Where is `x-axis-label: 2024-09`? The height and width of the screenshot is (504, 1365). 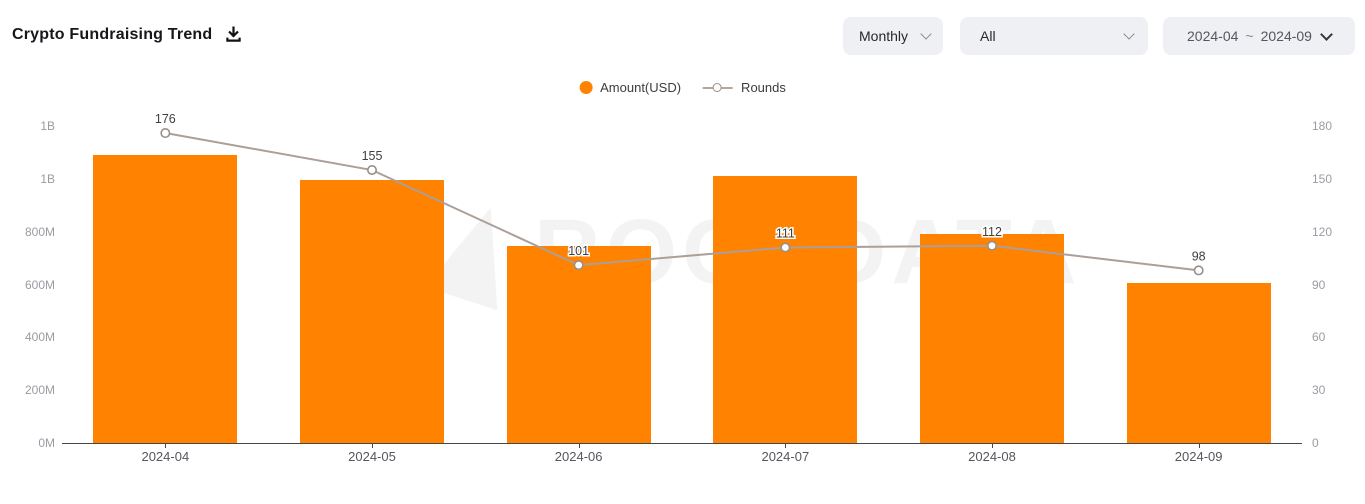 x-axis-label: 2024-09 is located at coordinates (1198, 456).